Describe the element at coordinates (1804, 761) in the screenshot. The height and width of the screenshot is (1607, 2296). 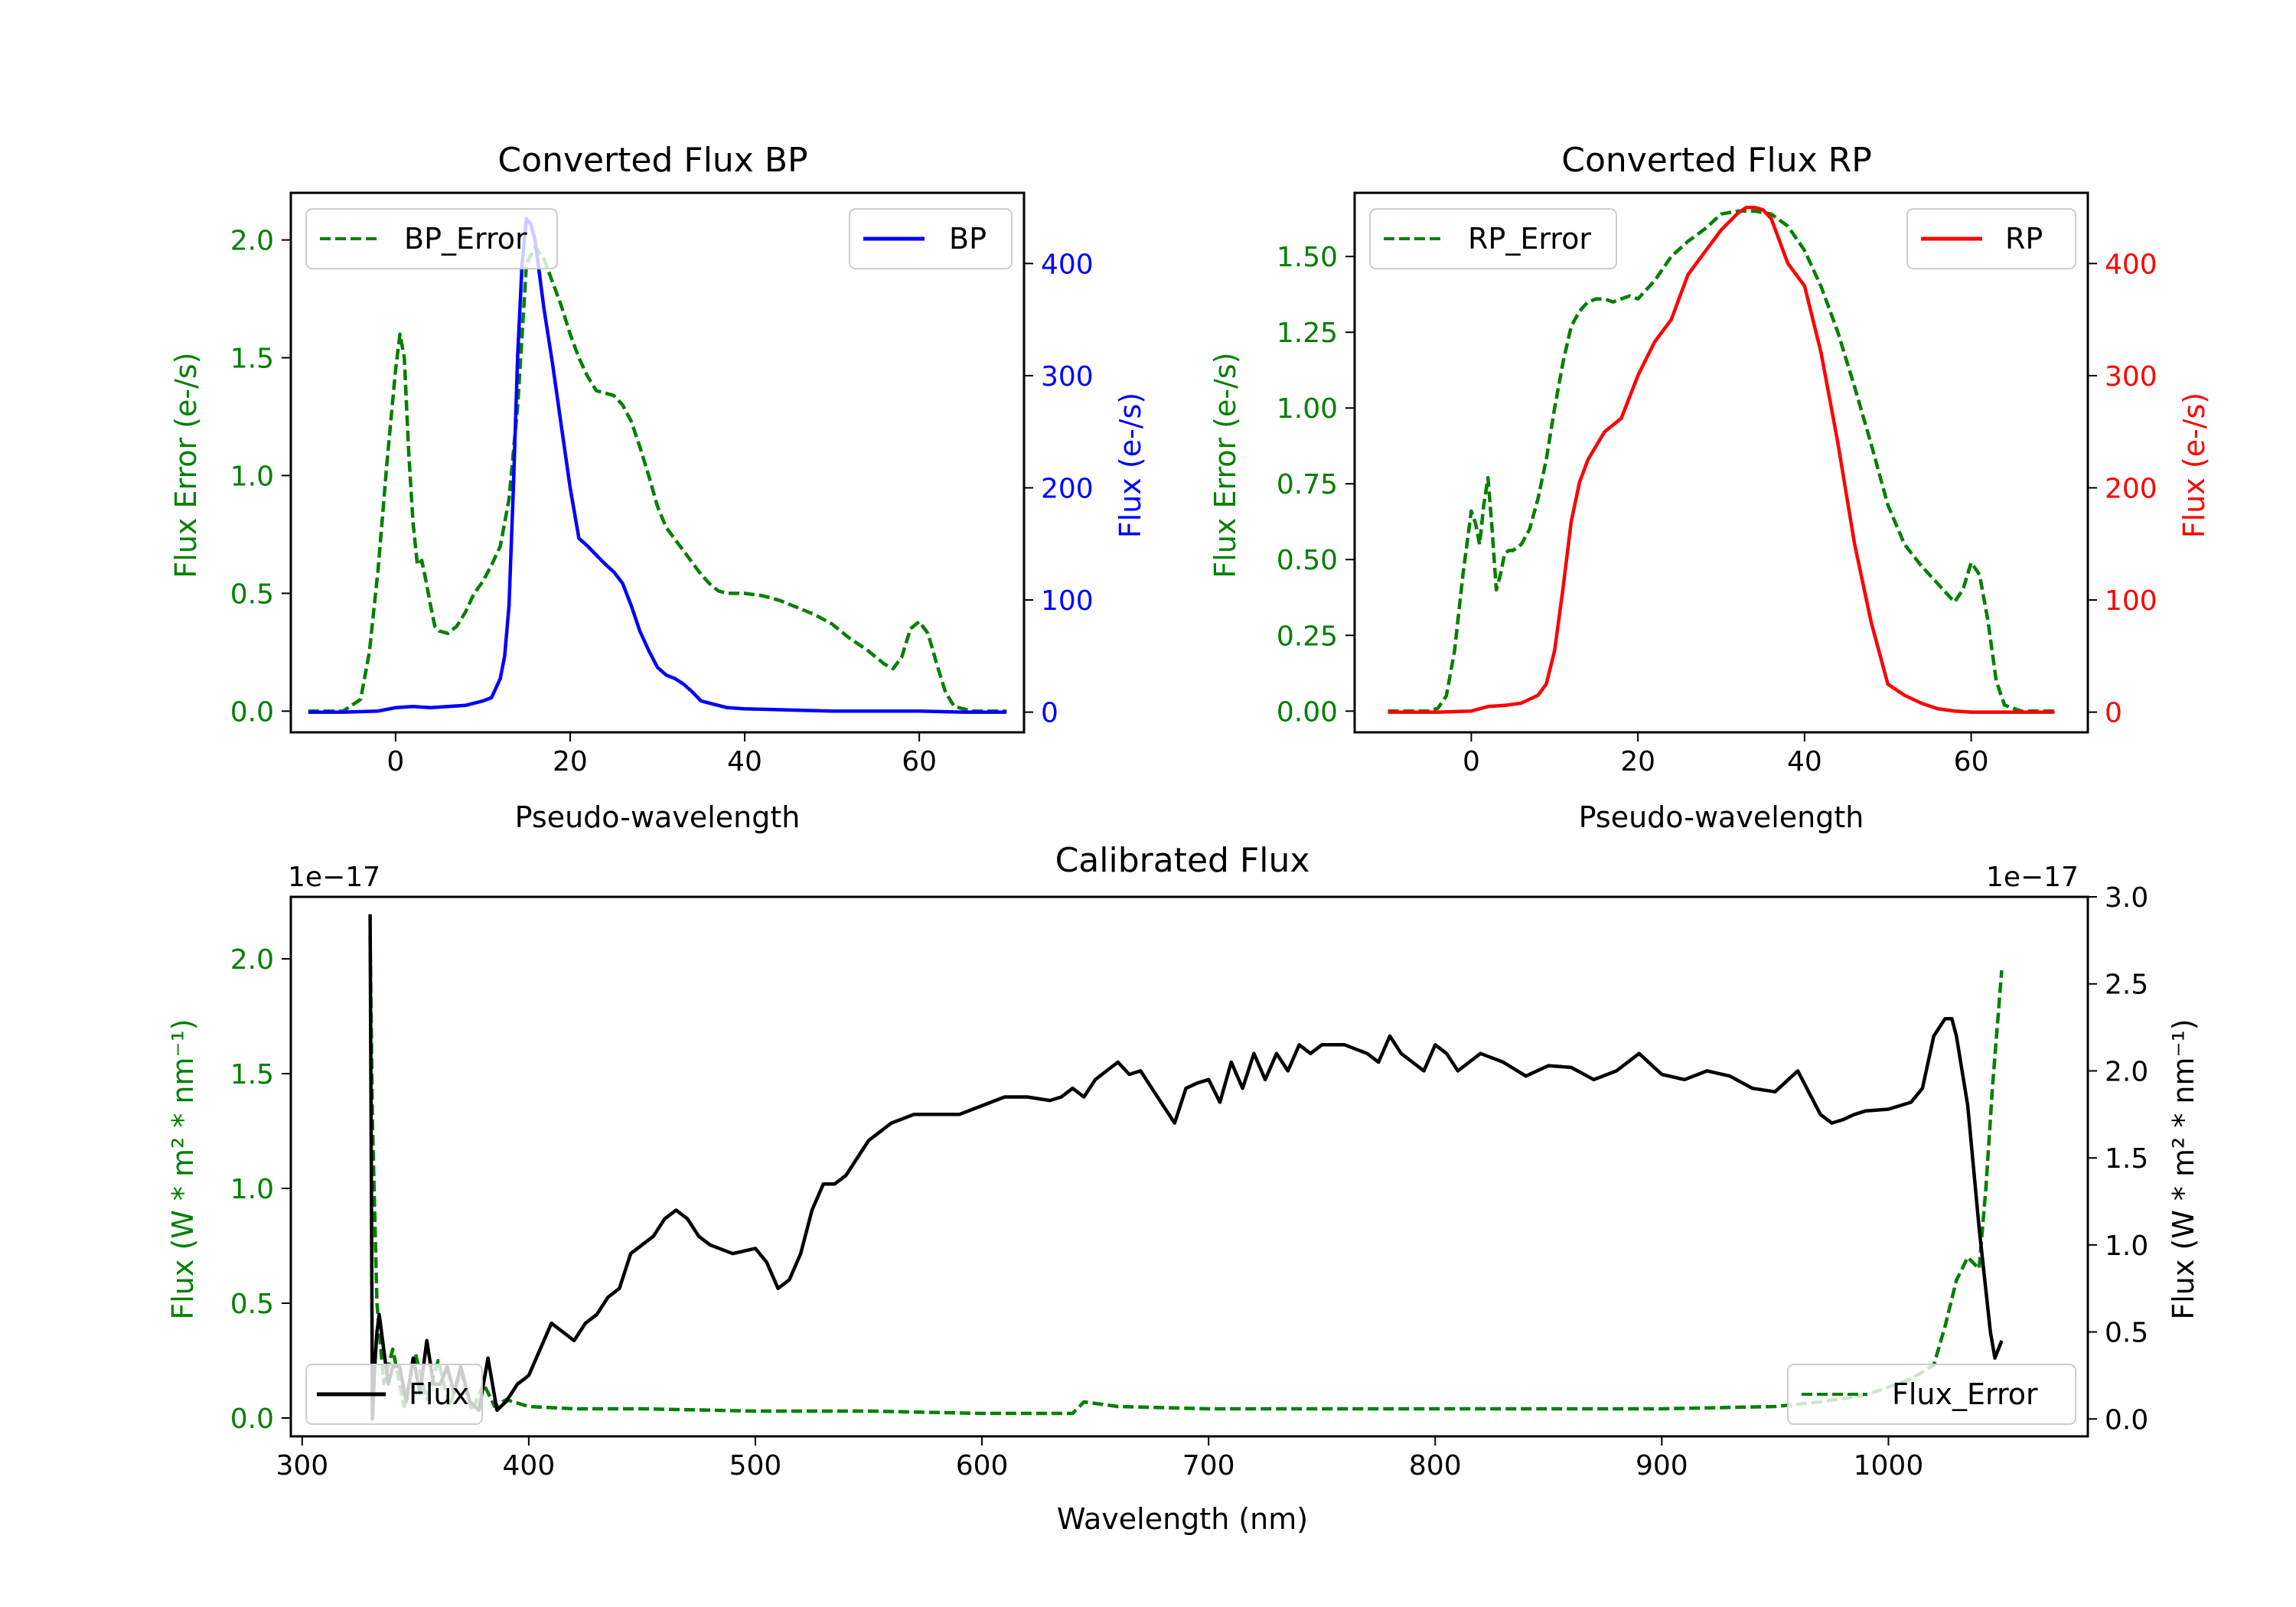
I see `rp-xtick-label: 40` at that location.